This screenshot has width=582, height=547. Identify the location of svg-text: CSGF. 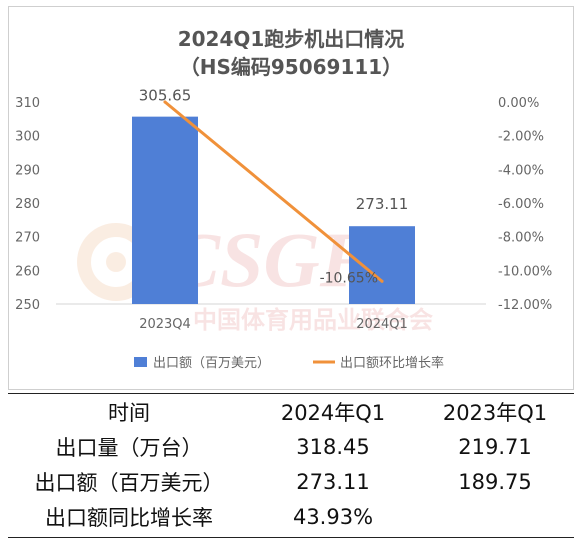
(270, 259).